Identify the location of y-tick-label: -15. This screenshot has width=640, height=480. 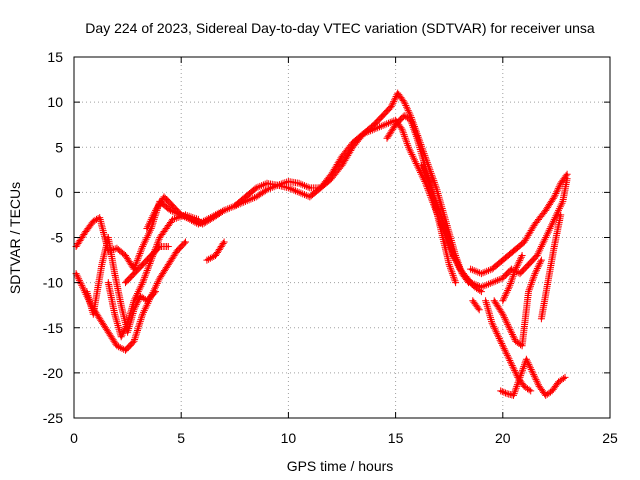
(53, 328).